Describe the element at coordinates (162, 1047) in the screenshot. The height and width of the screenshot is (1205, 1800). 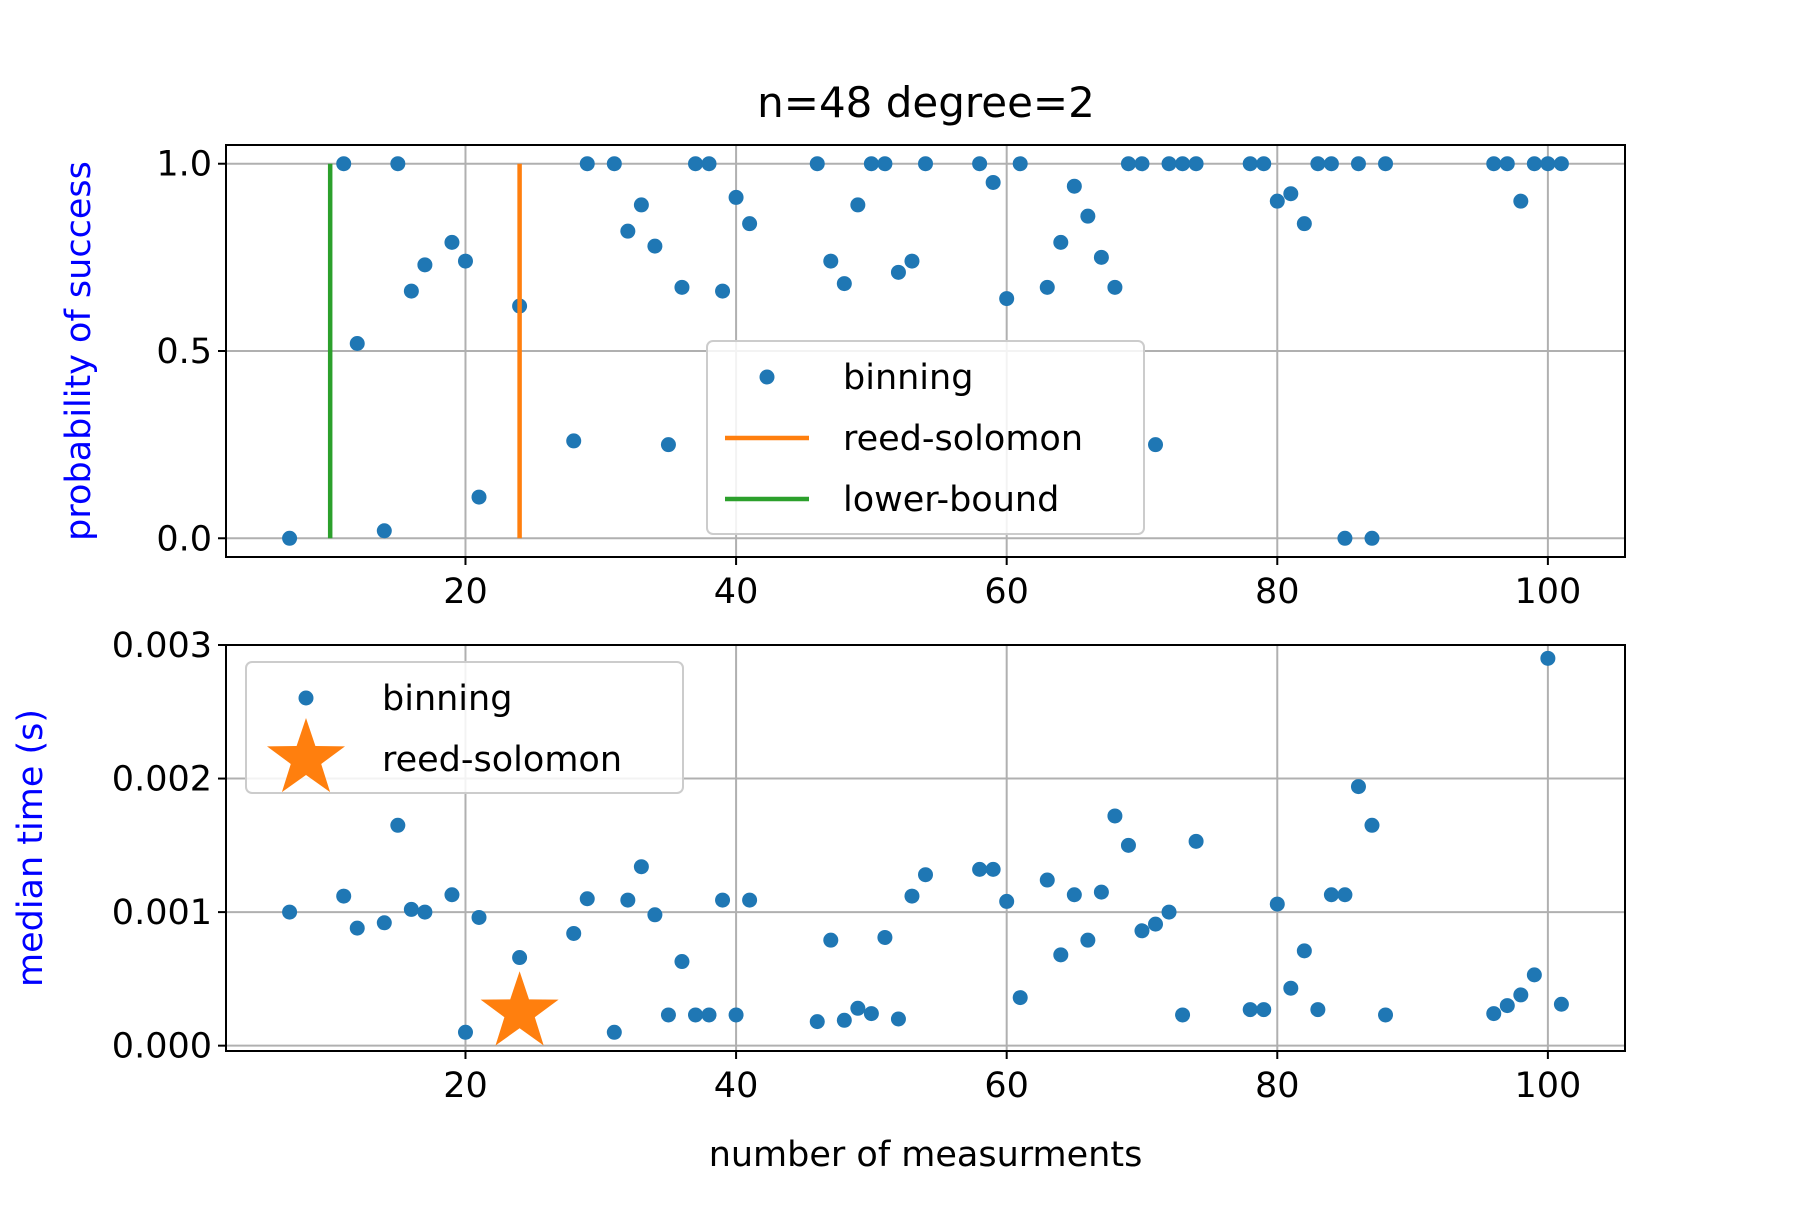
I see `y-tick-label: 0.000` at that location.